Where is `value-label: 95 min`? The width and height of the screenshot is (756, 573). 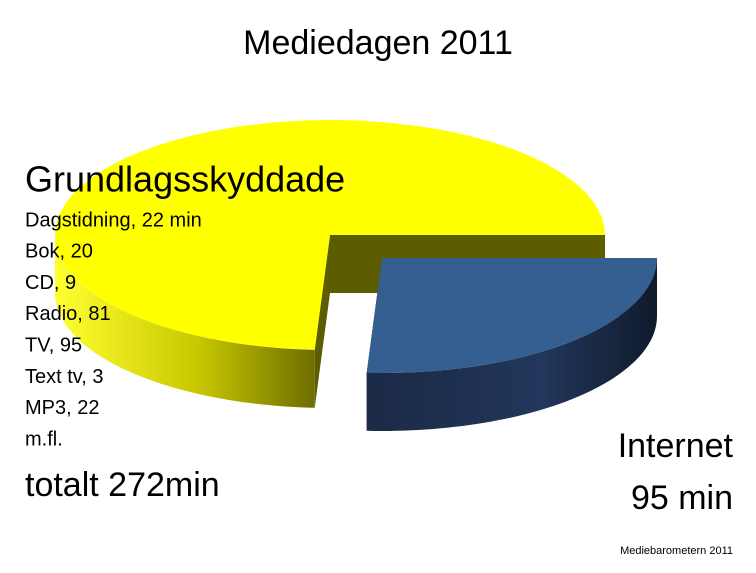
value-label: 95 min is located at coordinates (682, 498).